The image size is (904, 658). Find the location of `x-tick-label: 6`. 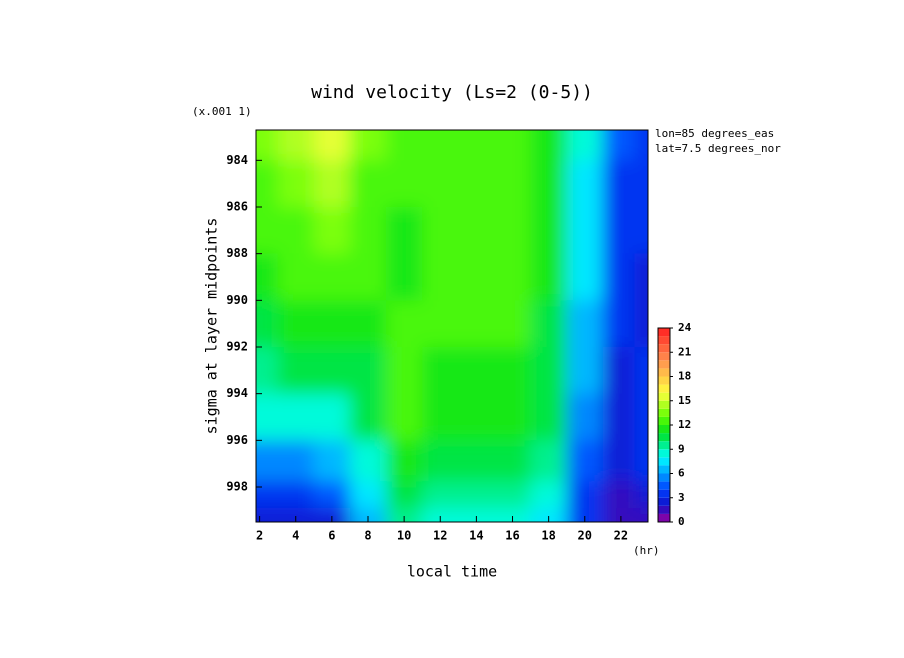

x-tick-label: 6 is located at coordinates (331, 536).